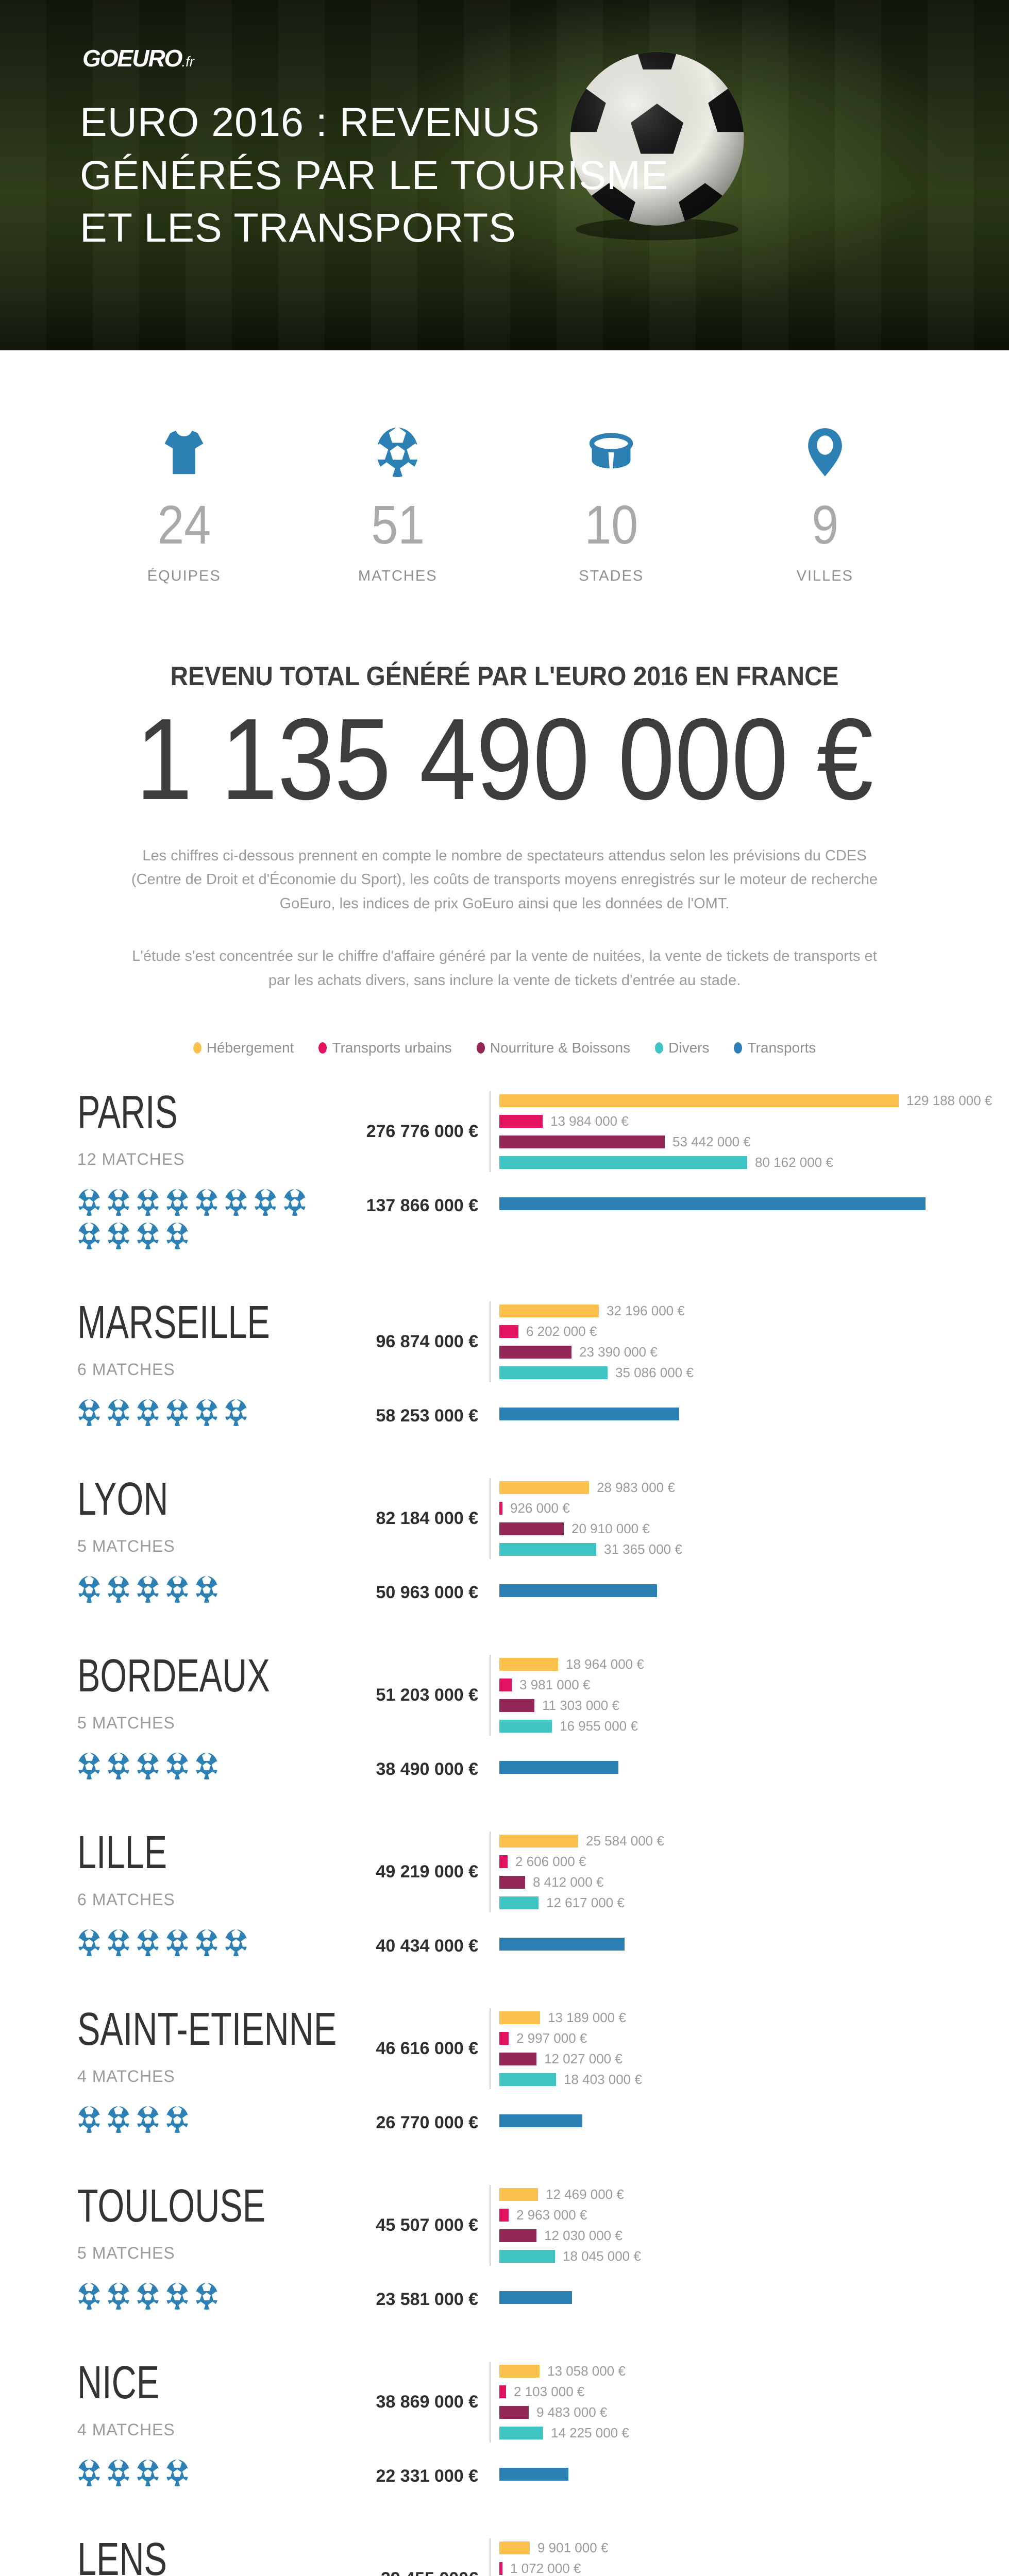 The height and width of the screenshot is (2576, 1009). I want to click on transport-total: 38 490 000 €, so click(427, 1769).